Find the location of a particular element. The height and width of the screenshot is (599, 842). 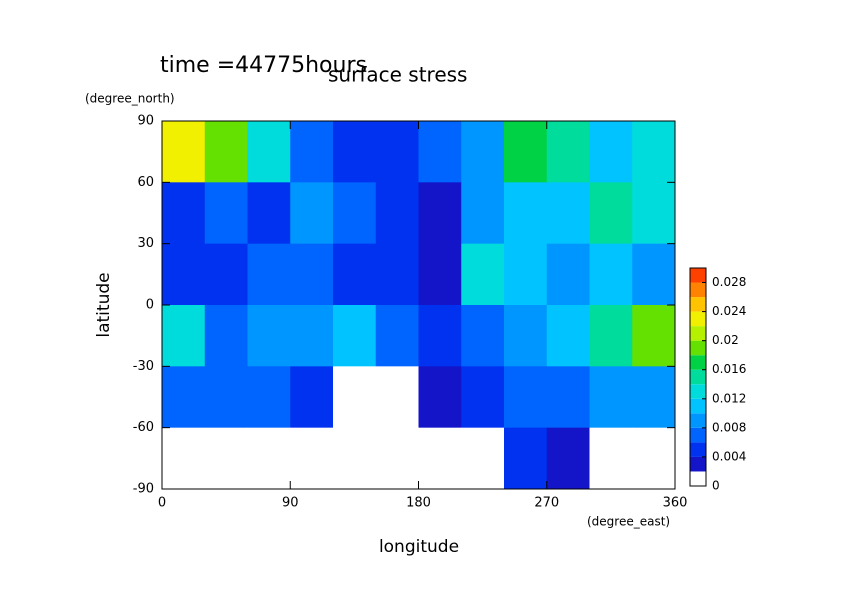

x-tick-label: 90 is located at coordinates (290, 503).